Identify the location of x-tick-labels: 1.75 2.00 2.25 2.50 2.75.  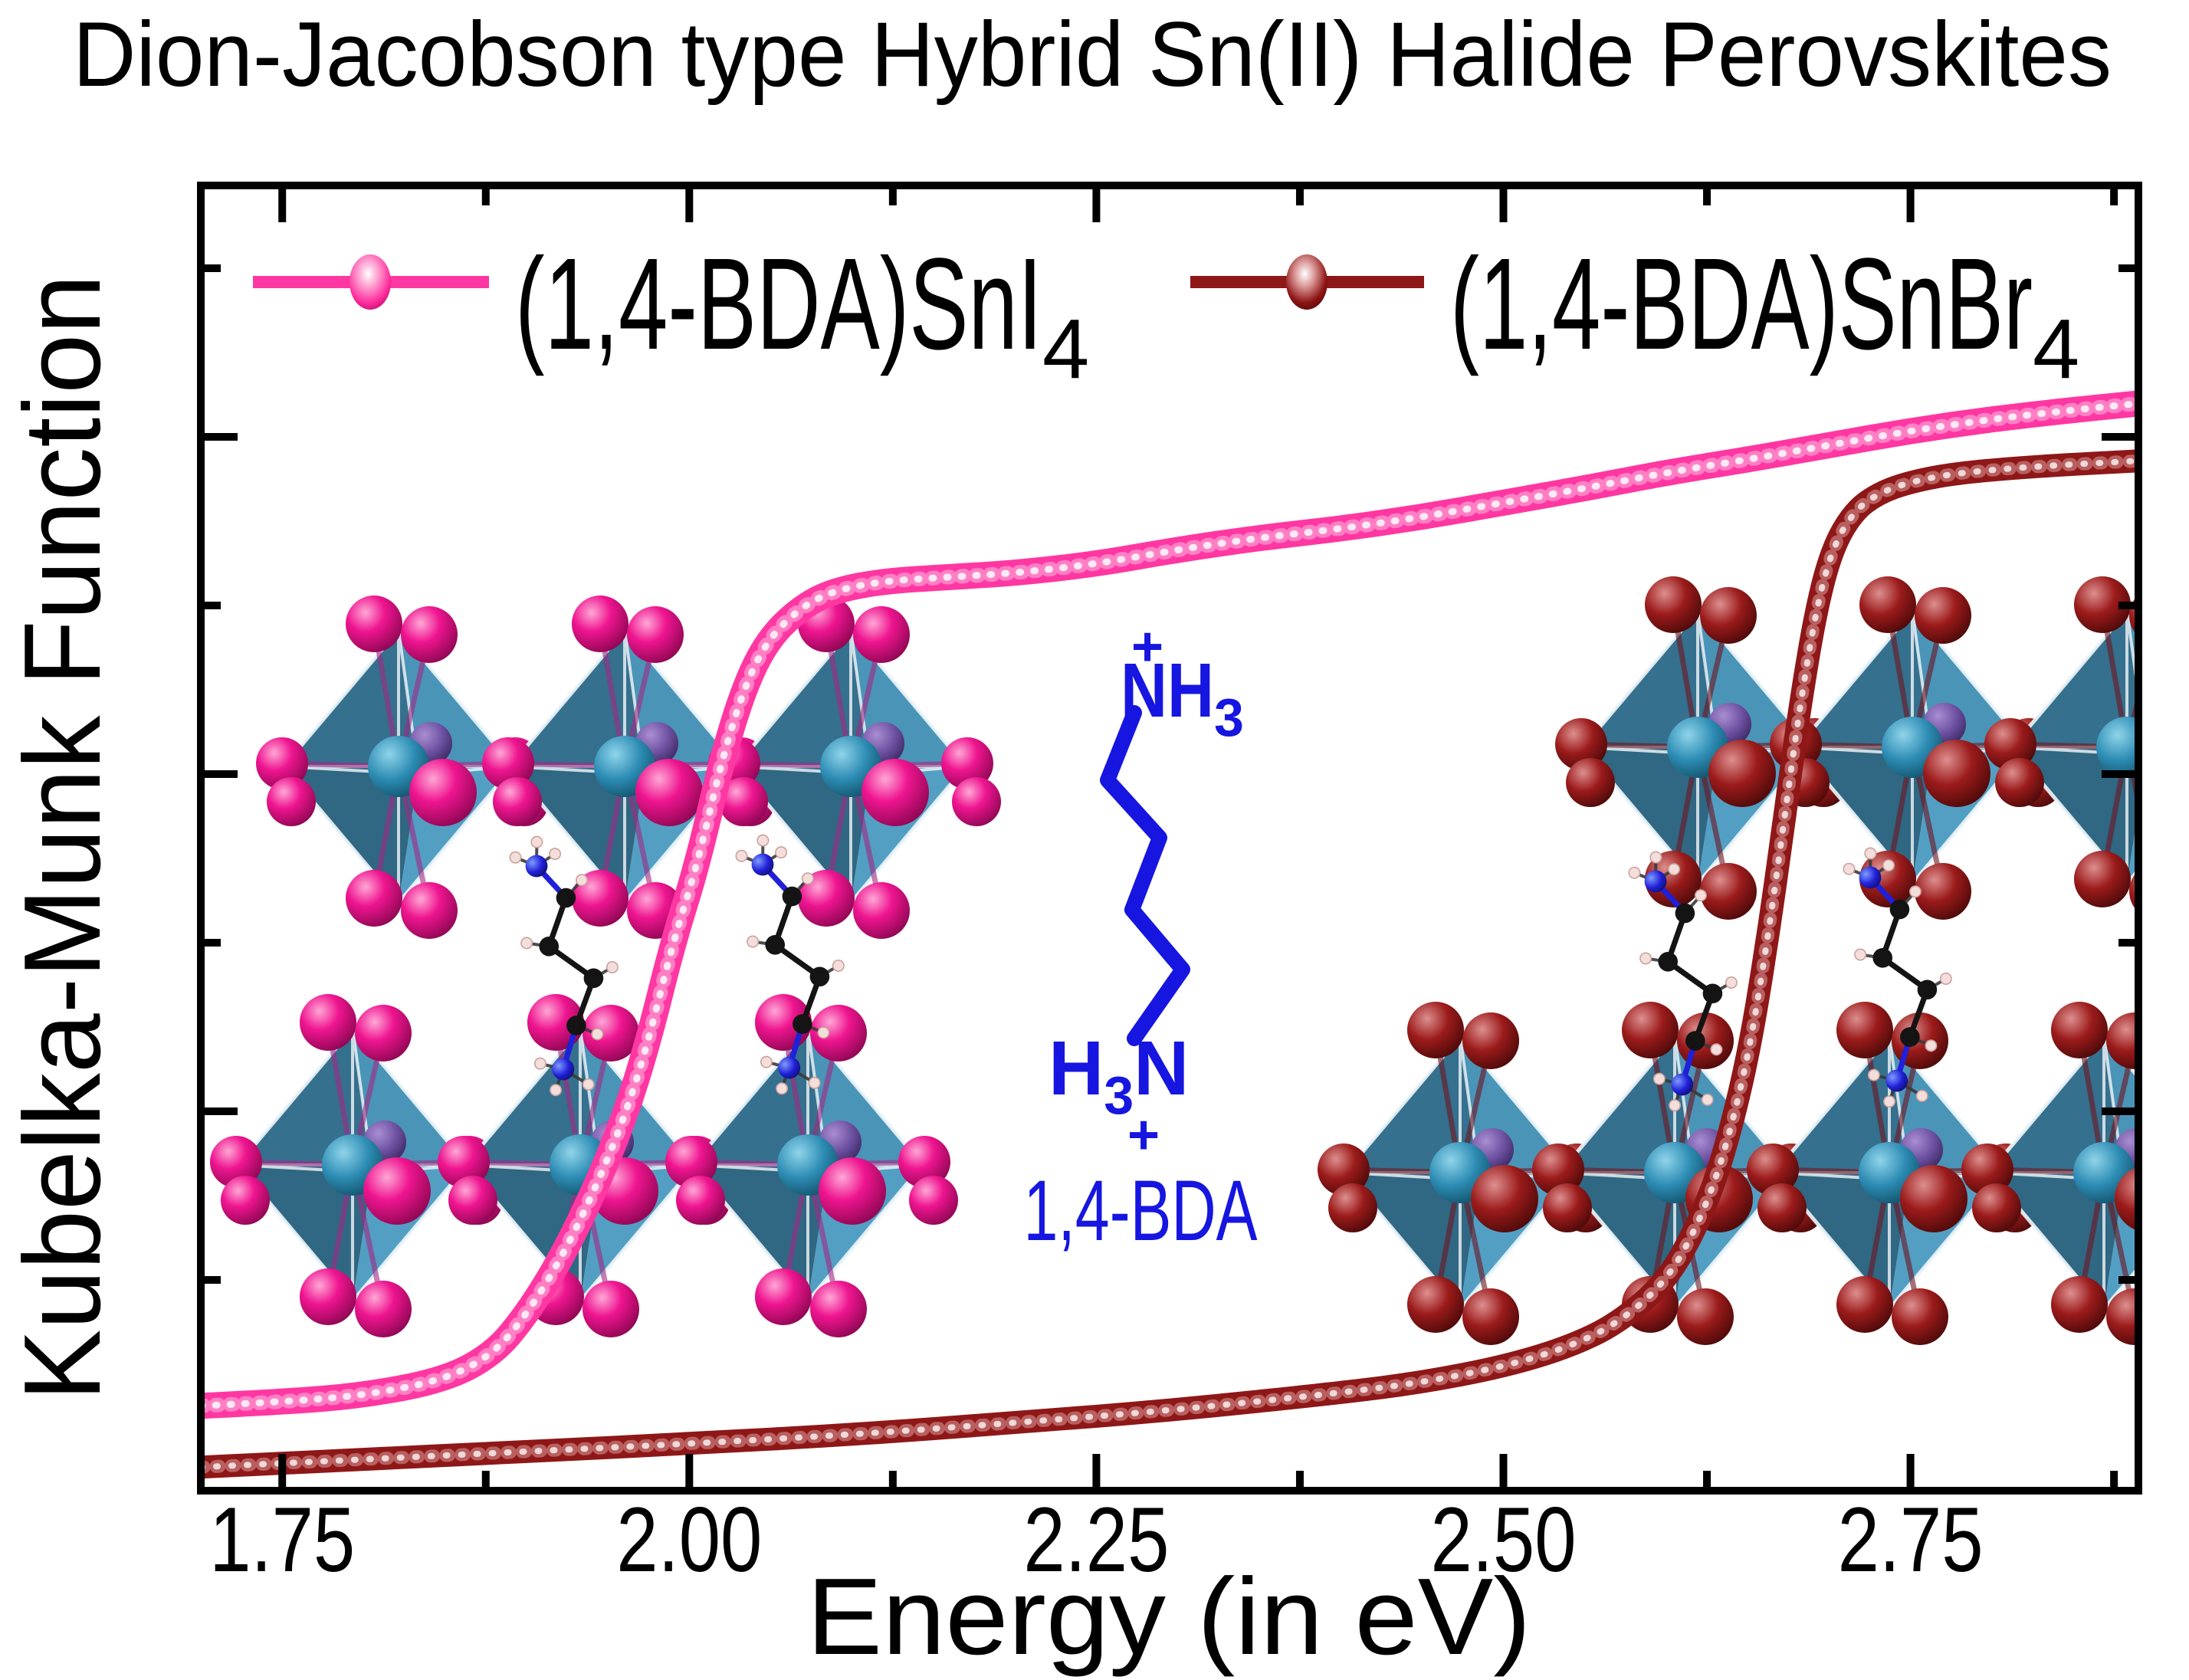
(1096, 1539).